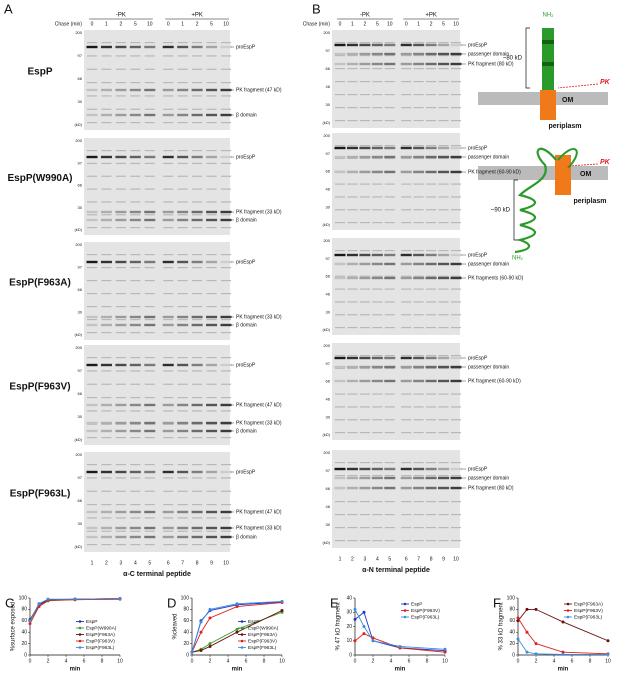 The height and width of the screenshot is (690, 635). What do you see at coordinates (568, 617) in the screenshot?
I see `legend-marker` at bounding box center [568, 617].